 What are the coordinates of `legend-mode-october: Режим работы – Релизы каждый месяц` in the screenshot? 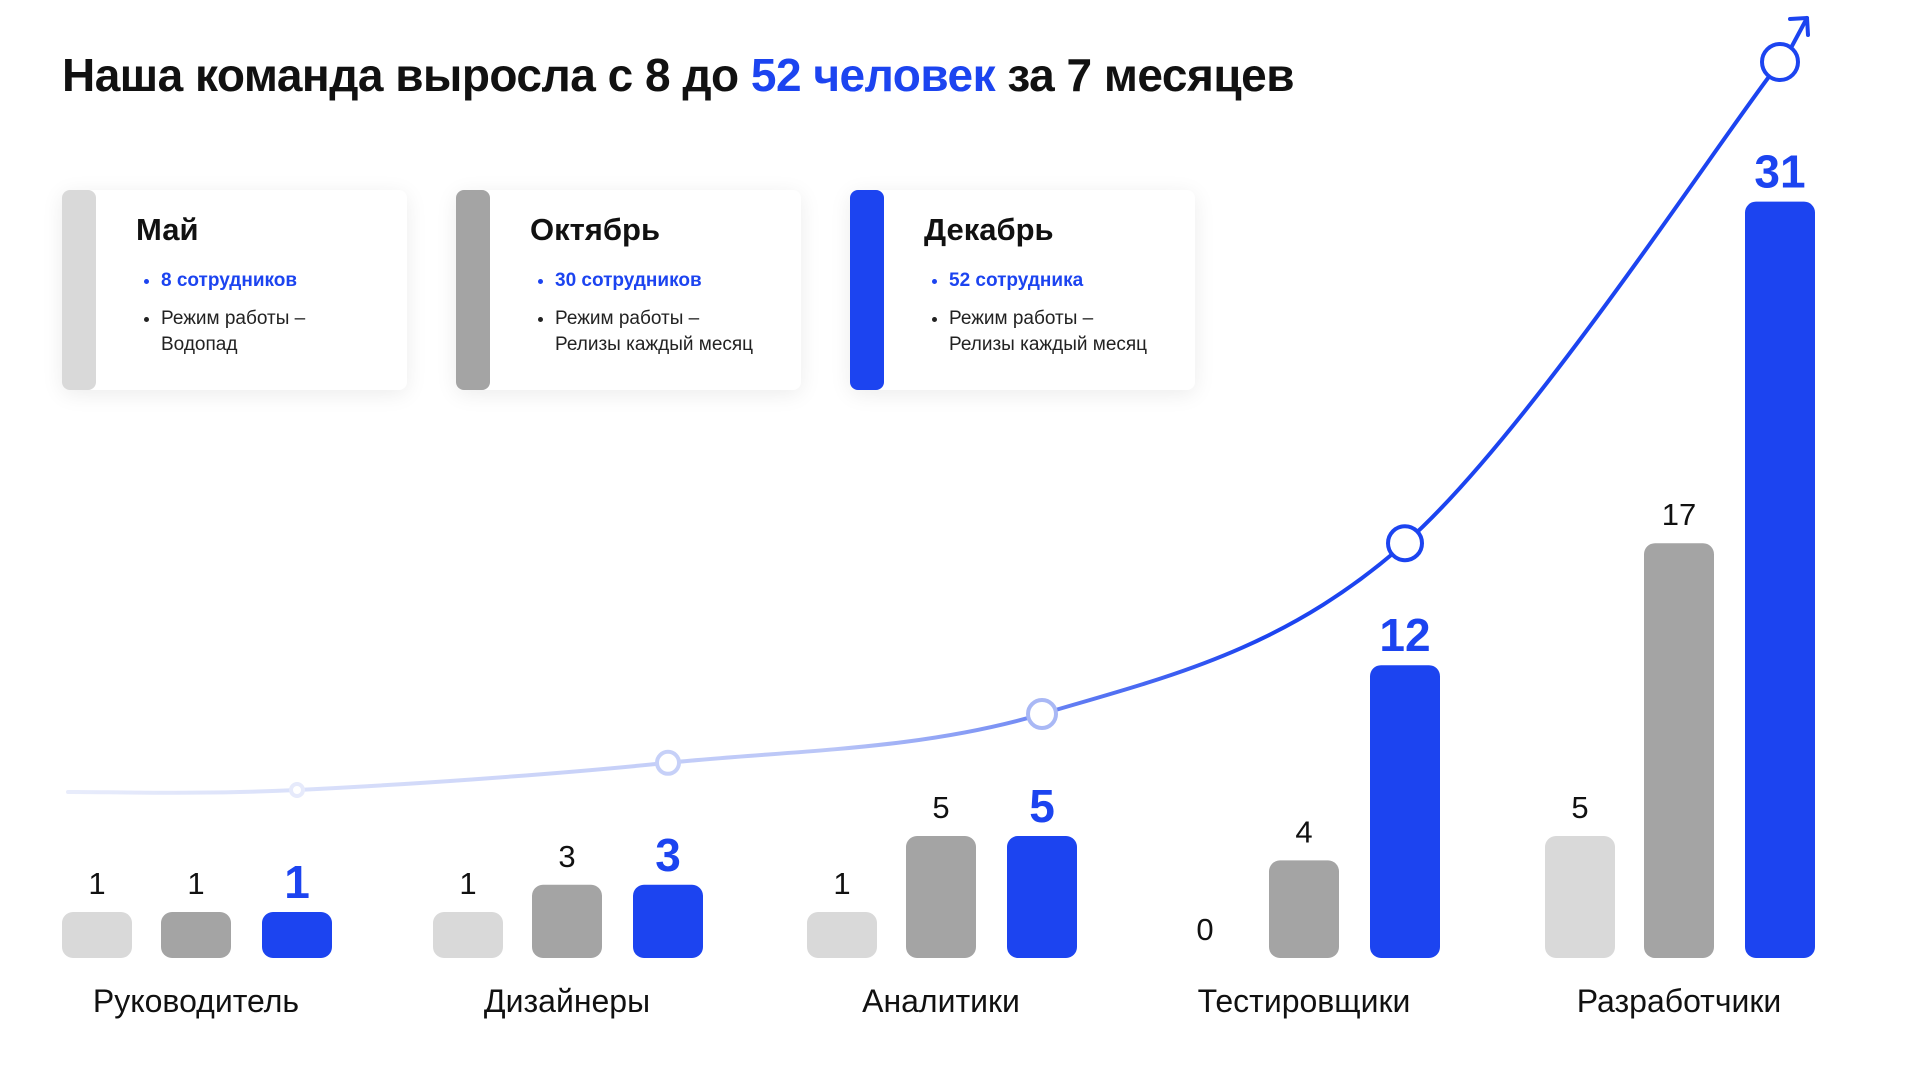 It's located at (654, 332).